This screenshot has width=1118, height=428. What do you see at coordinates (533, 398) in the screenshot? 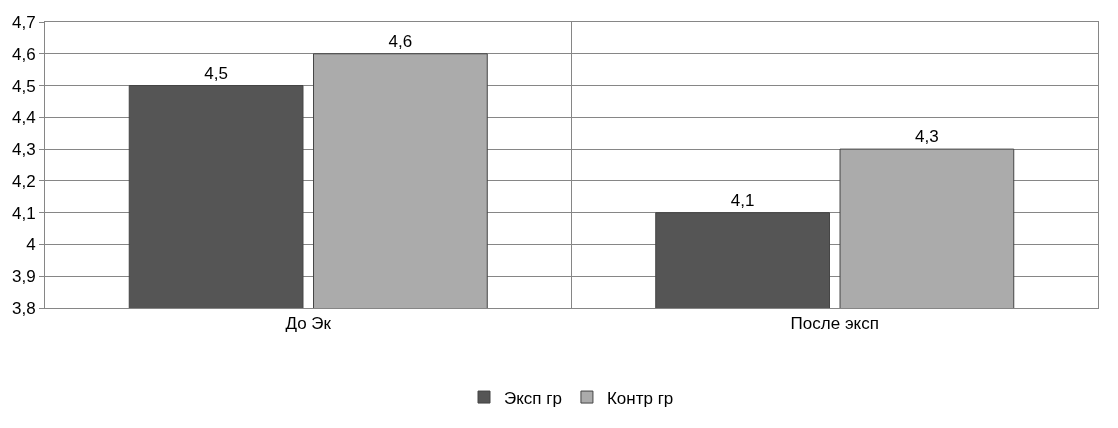
I see `legend-label: Эксп гр` at bounding box center [533, 398].